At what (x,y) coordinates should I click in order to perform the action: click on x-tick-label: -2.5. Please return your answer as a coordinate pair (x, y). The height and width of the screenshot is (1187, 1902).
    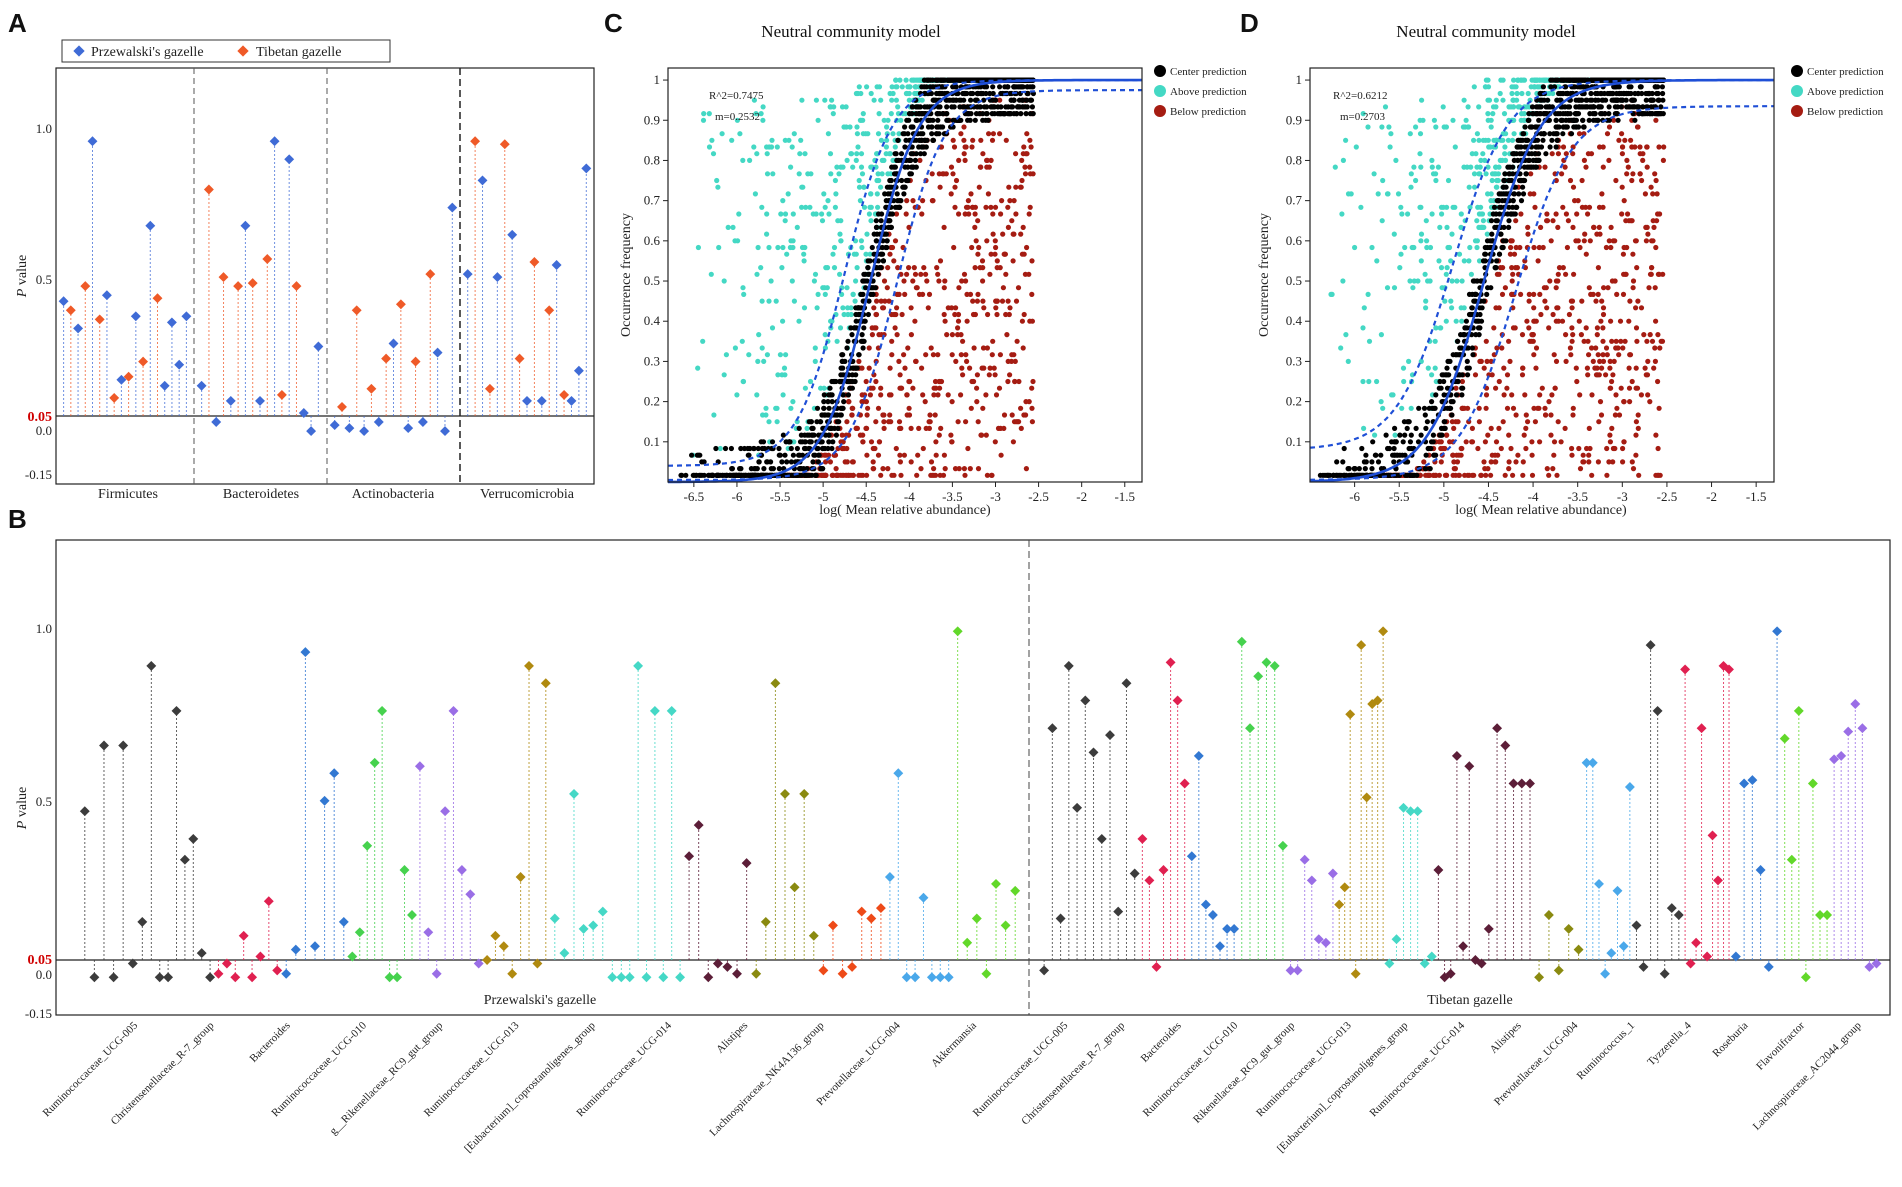
    Looking at the image, I should click on (1038, 496).